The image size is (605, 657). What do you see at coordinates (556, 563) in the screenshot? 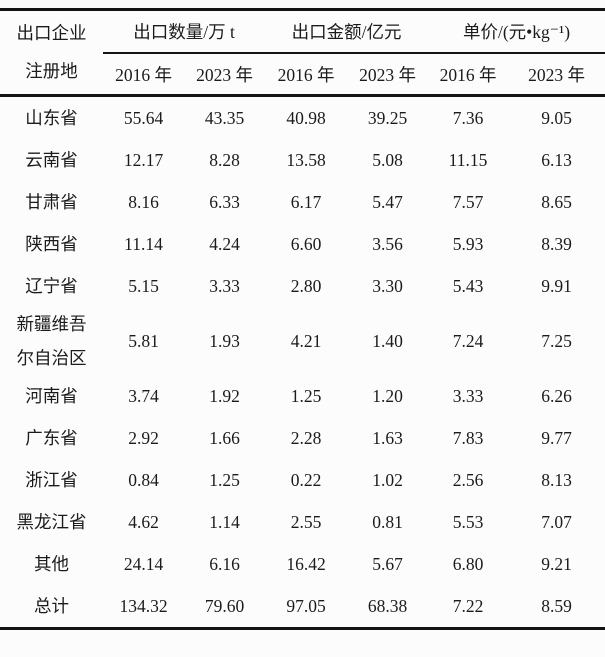
I see `table-cell: 9.21` at bounding box center [556, 563].